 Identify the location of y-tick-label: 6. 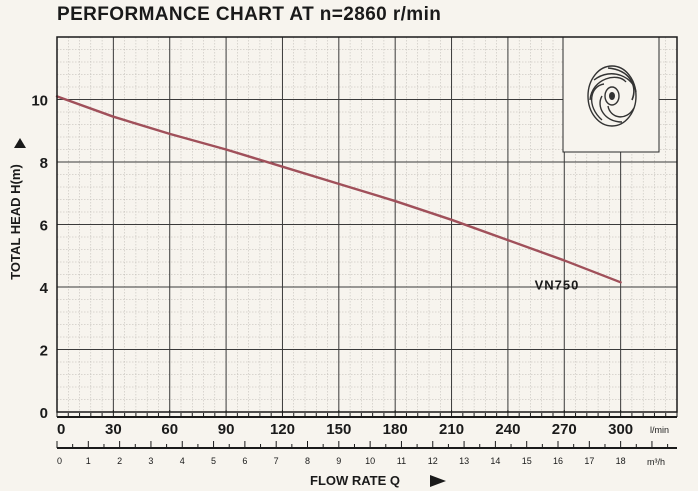
(44, 226).